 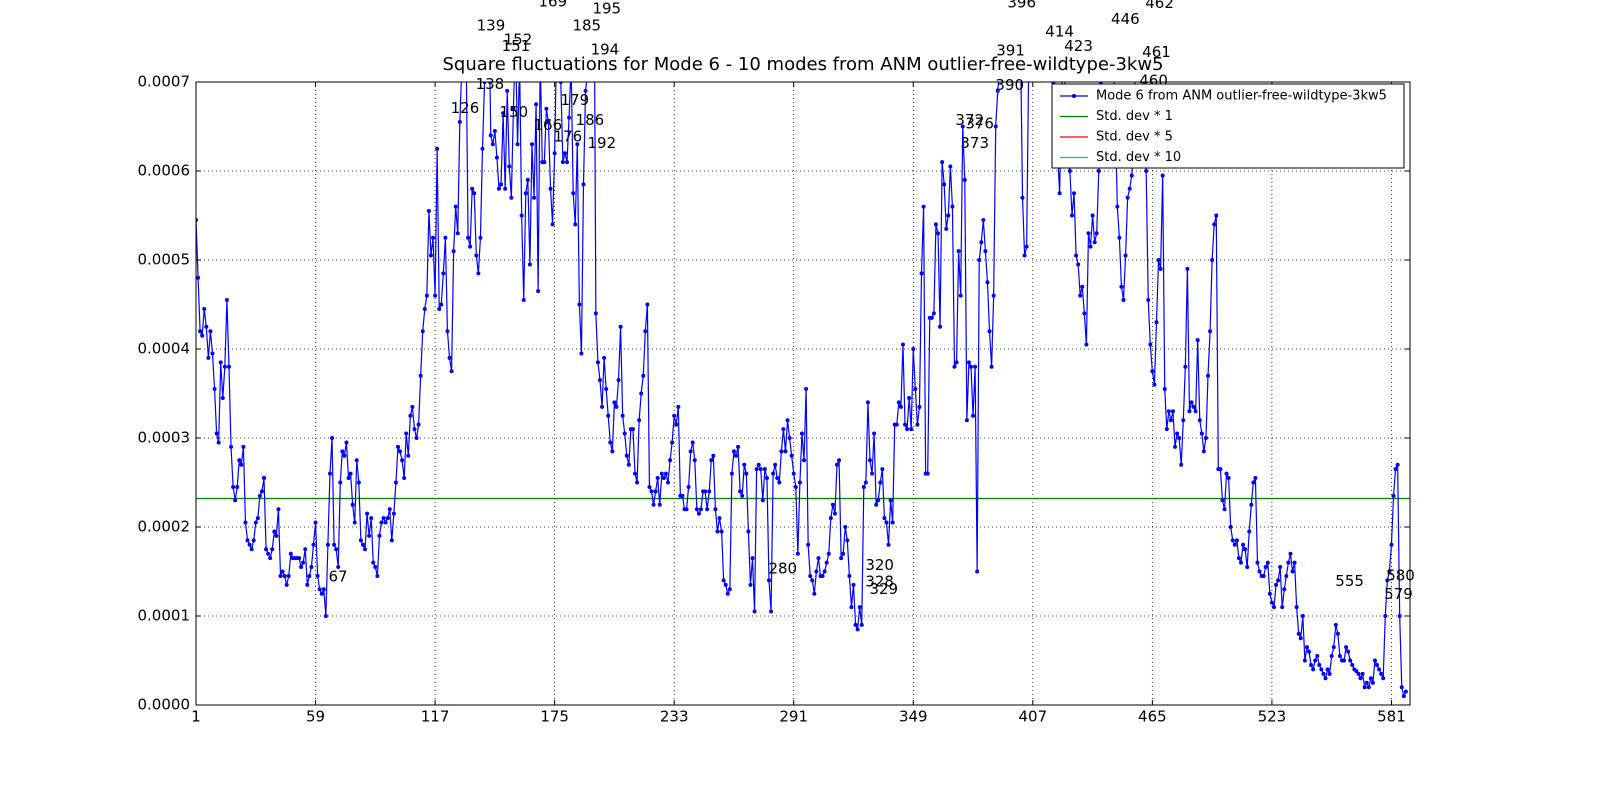 What do you see at coordinates (315, 717) in the screenshot?
I see `x-tick-label: 59` at bounding box center [315, 717].